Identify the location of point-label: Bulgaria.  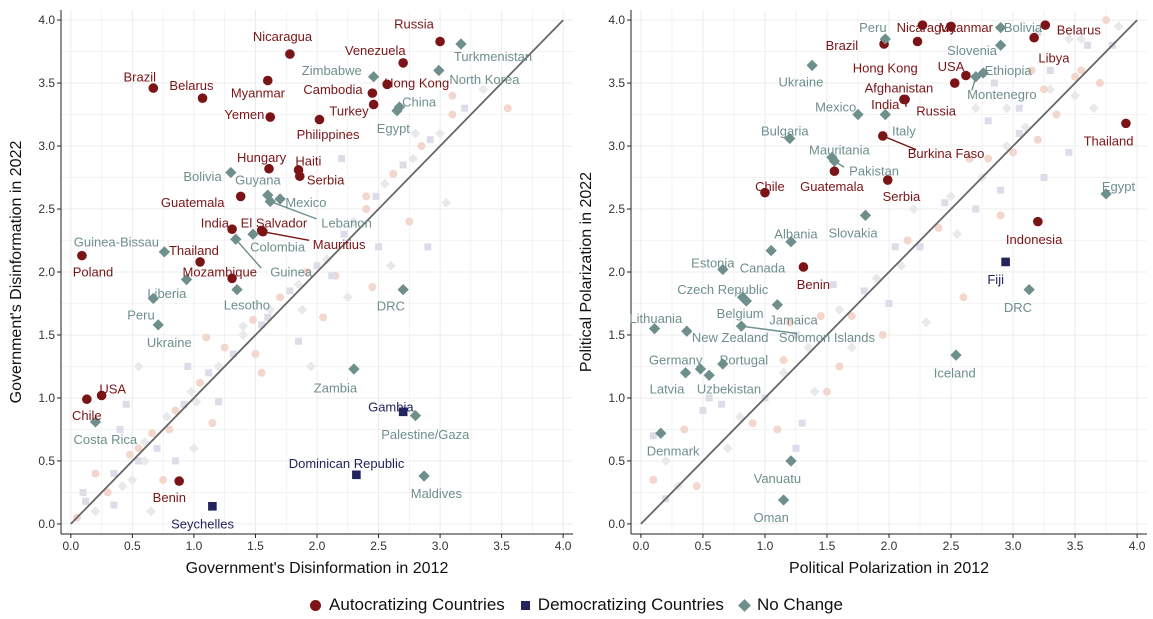
(785, 130).